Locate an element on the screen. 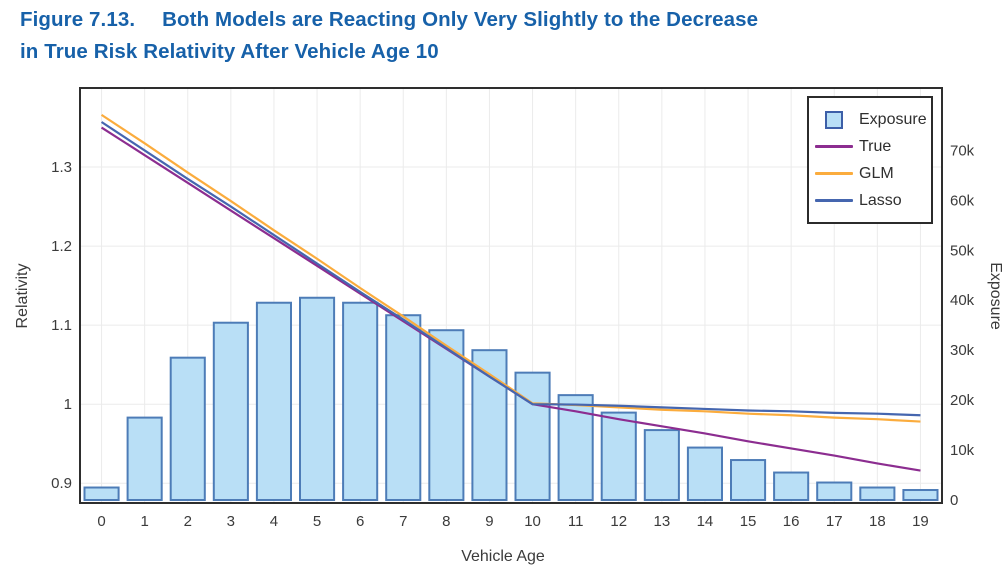  x-axis-tick-label: 16 is located at coordinates (791, 521).